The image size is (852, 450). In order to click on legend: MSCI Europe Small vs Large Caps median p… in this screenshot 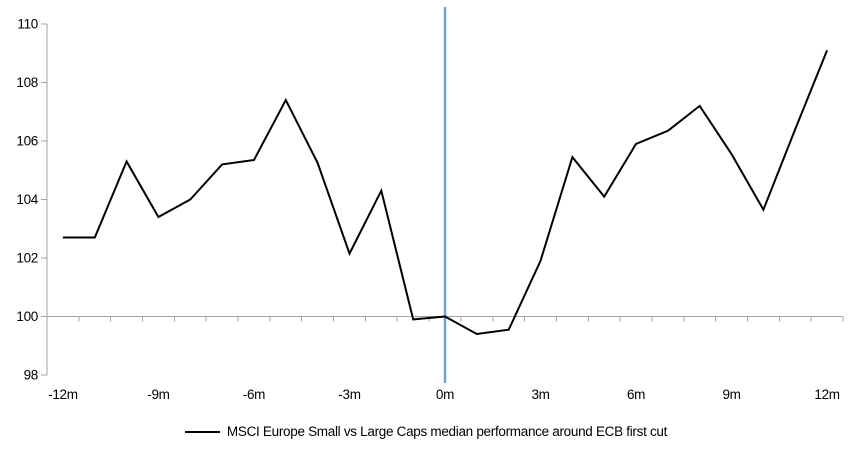, I will do `click(426, 431)`.